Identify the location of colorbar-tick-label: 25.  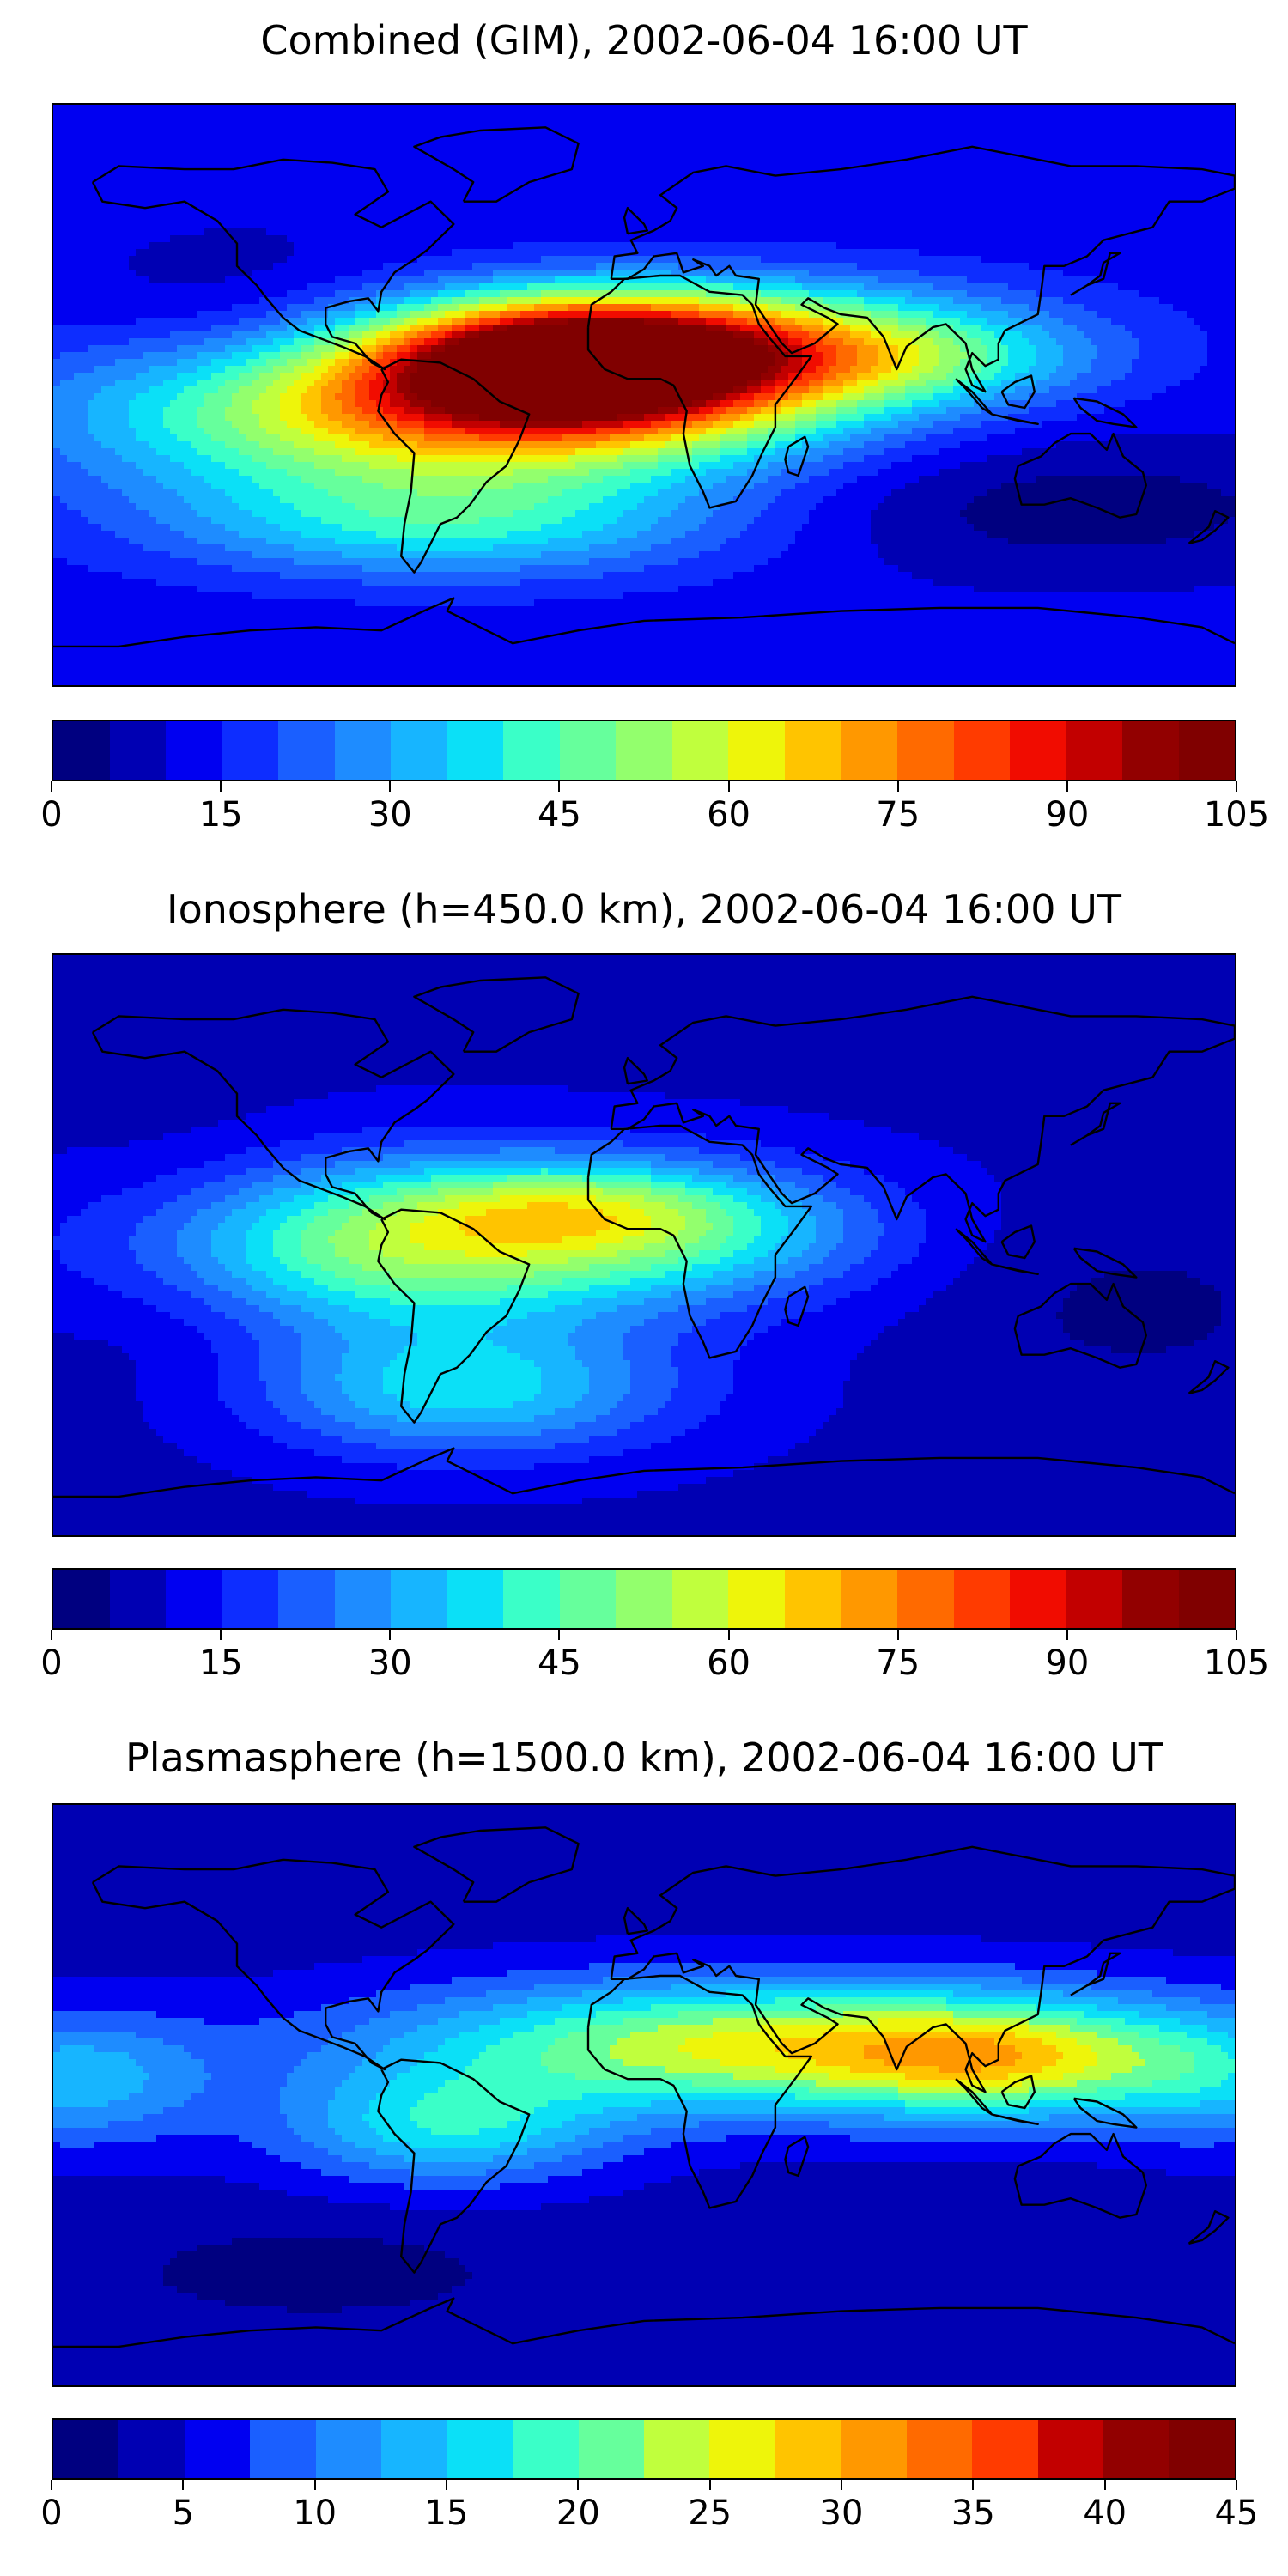
(710, 2514).